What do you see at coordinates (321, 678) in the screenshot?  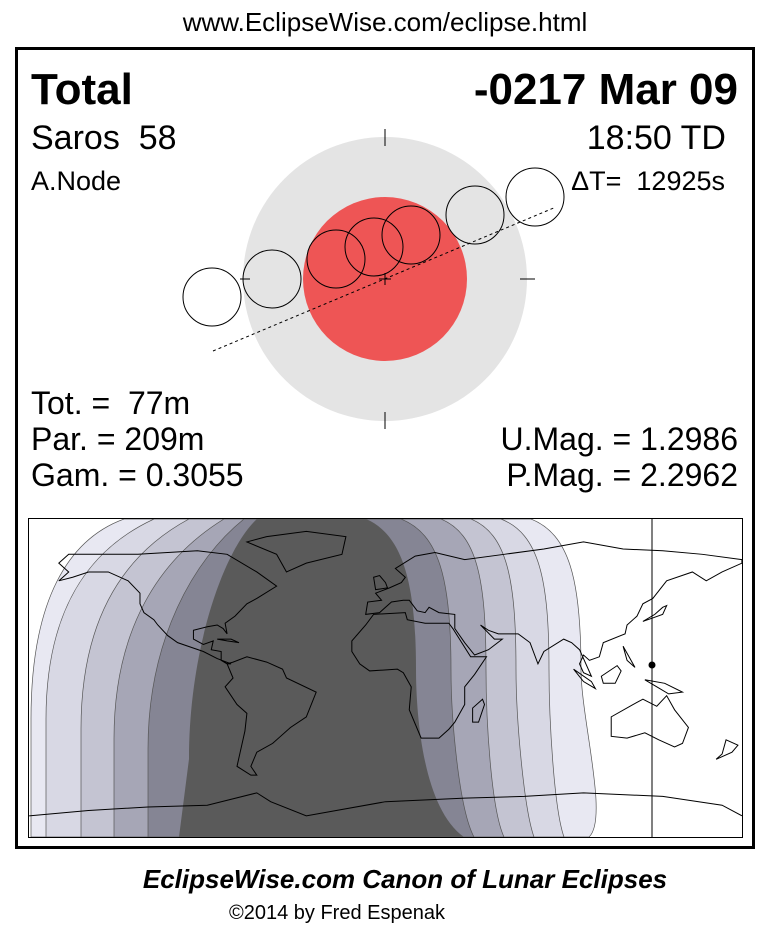 I see `umbral-band` at bounding box center [321, 678].